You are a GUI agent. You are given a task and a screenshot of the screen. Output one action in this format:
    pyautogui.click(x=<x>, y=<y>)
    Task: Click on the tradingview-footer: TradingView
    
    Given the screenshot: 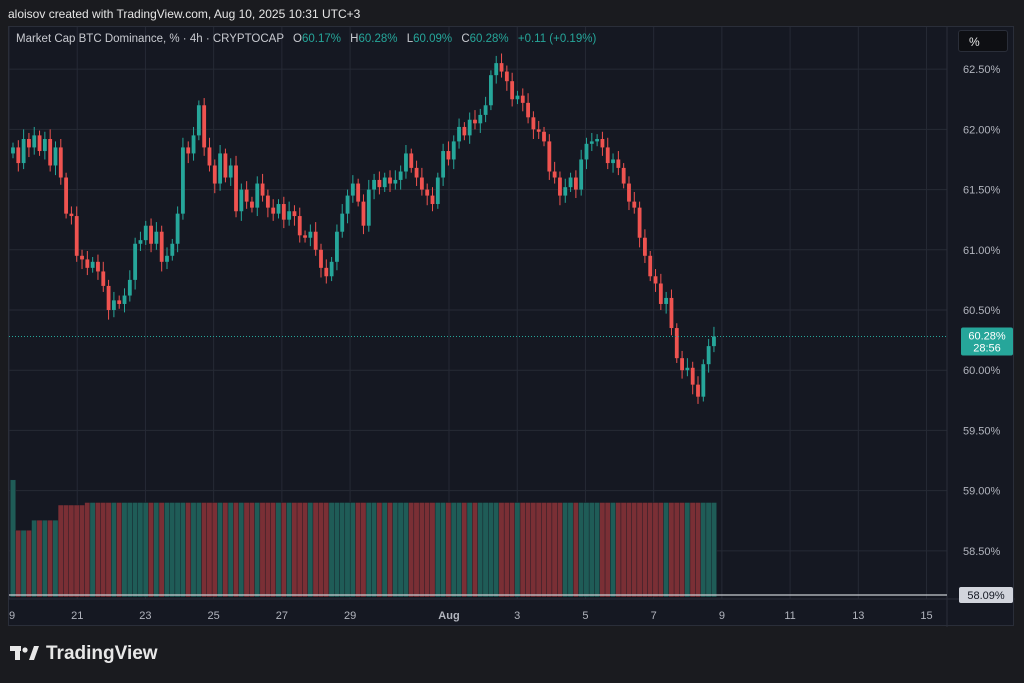 What is the action you would take?
    pyautogui.click(x=84, y=654)
    